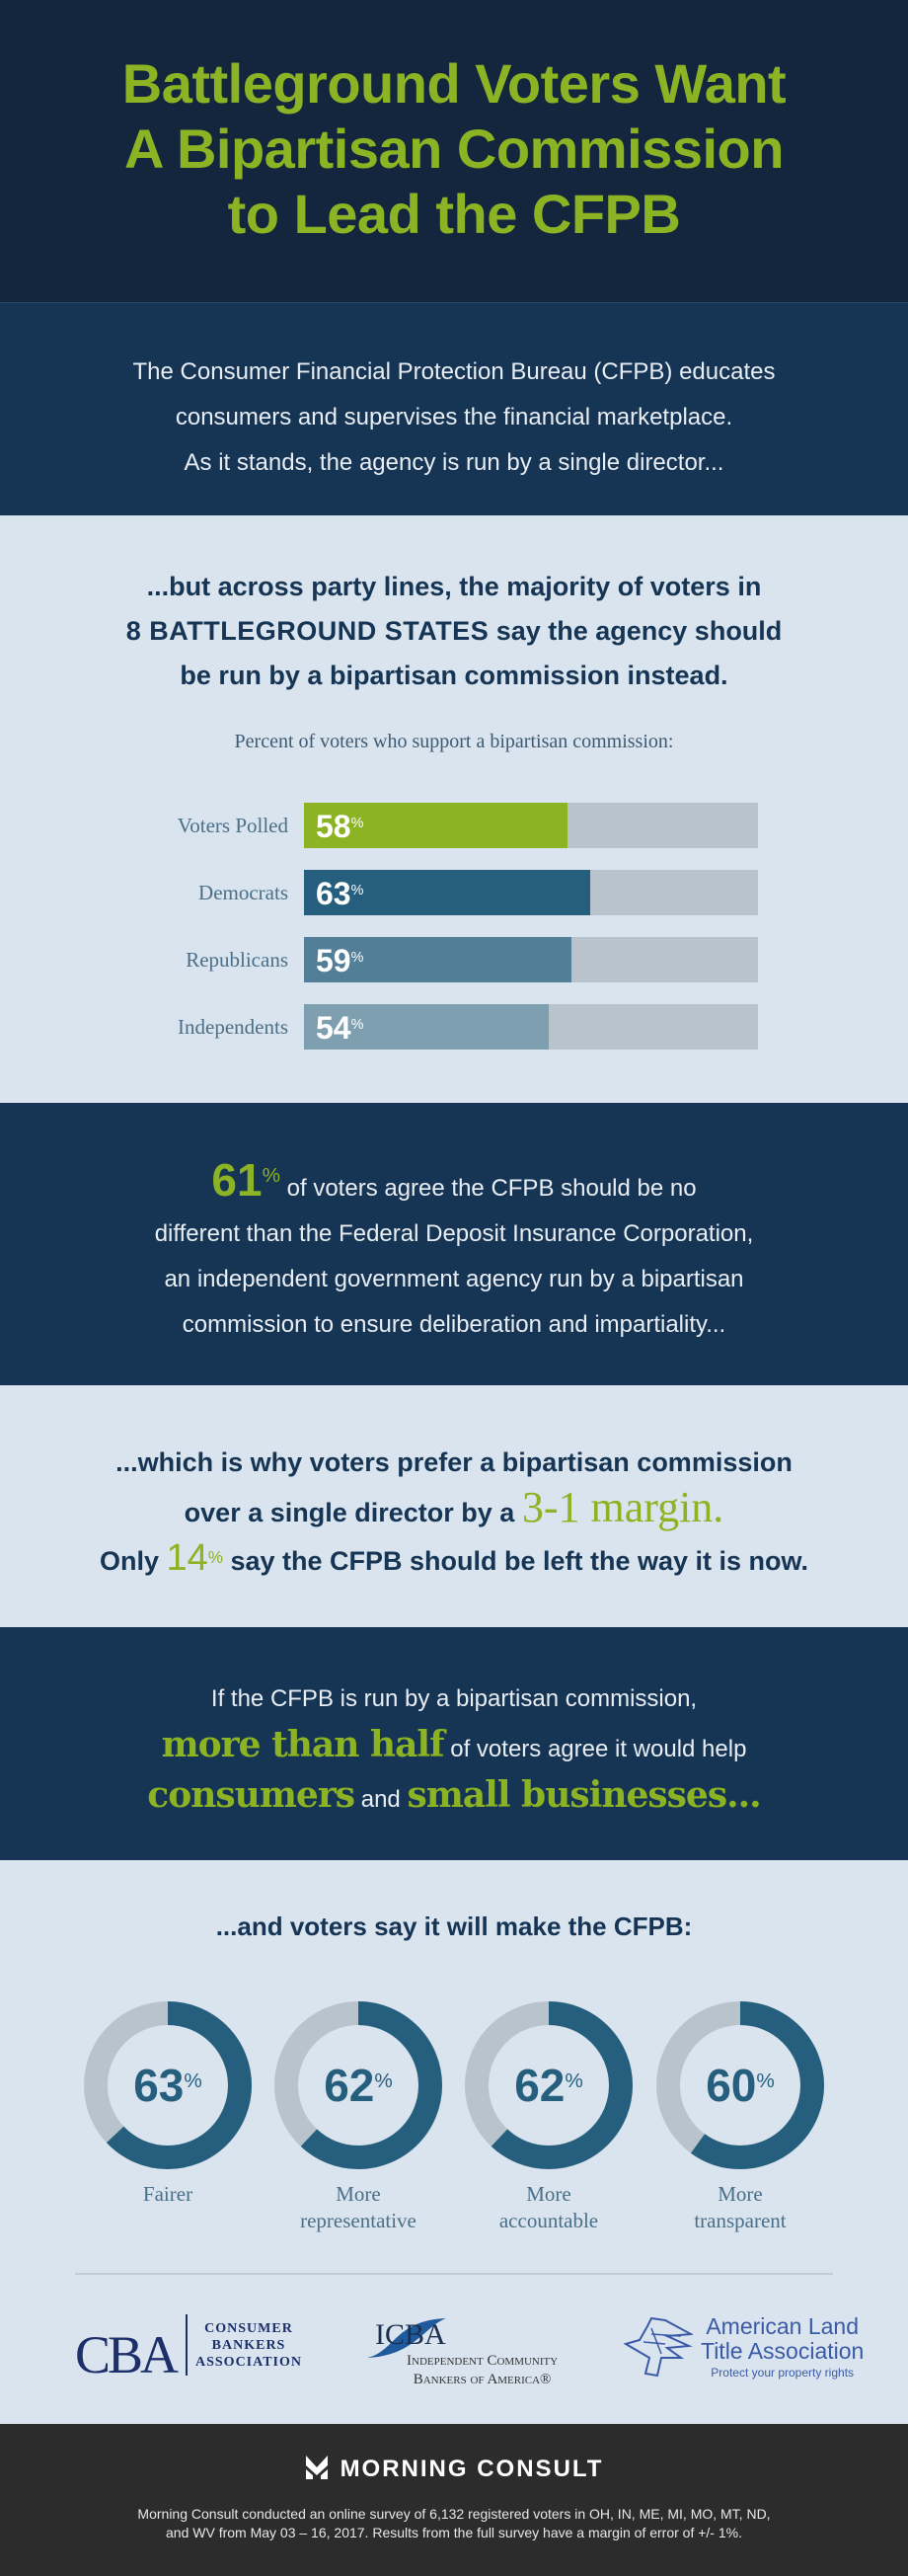  I want to click on cba-logo: CBA CONSUMER BANKERS ASSOCIATION, so click(204, 2353).